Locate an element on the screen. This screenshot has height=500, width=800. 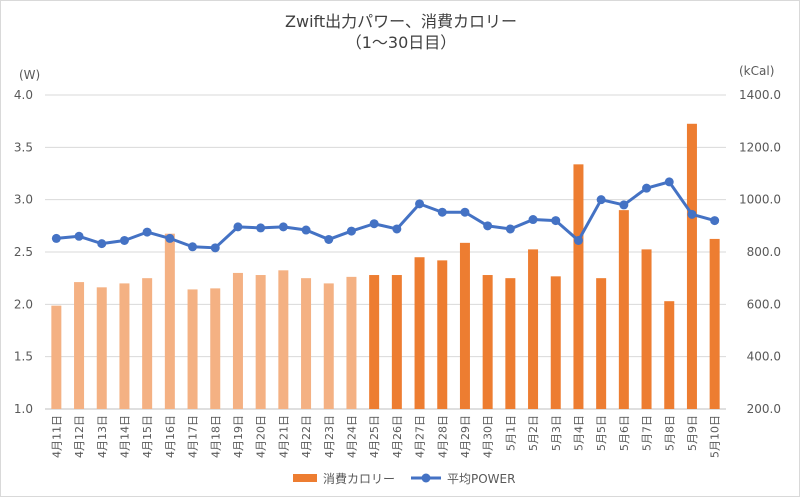
legend-bar-label: 消費カロリー is located at coordinates (359, 478).